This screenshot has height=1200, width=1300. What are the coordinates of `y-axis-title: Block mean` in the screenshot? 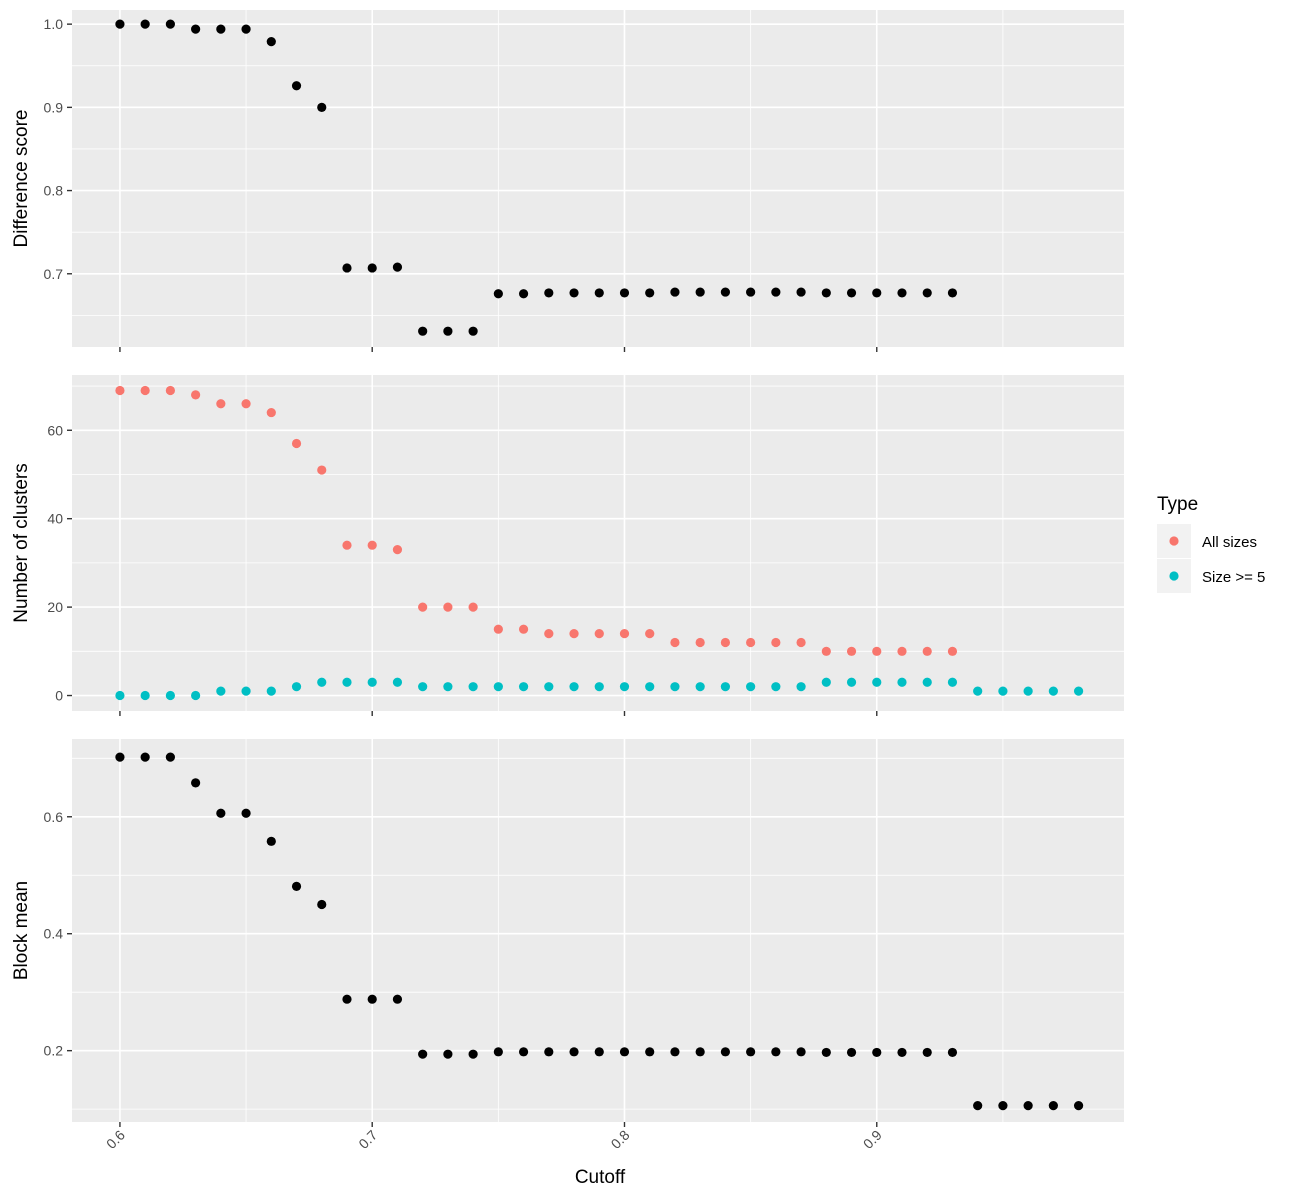 It's located at (21, 930).